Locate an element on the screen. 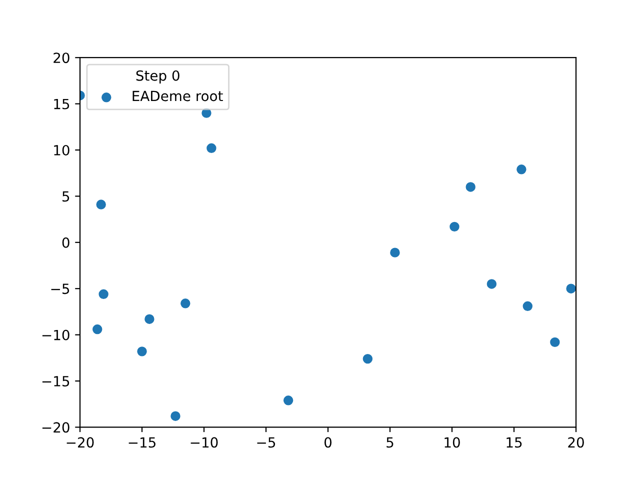 The image size is (640, 480). legend-label: EADeme root is located at coordinates (177, 96).